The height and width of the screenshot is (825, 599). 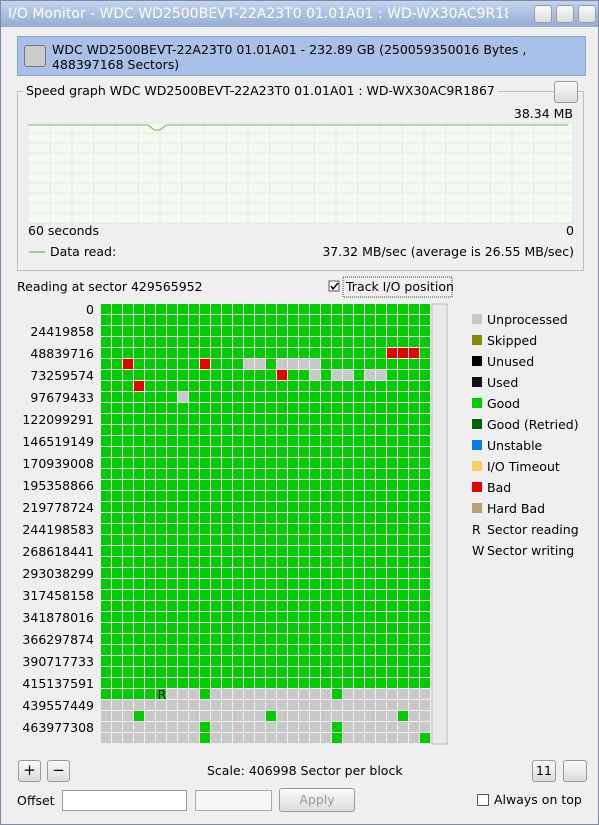 I want to click on track-checkbox, so click(x=334, y=286).